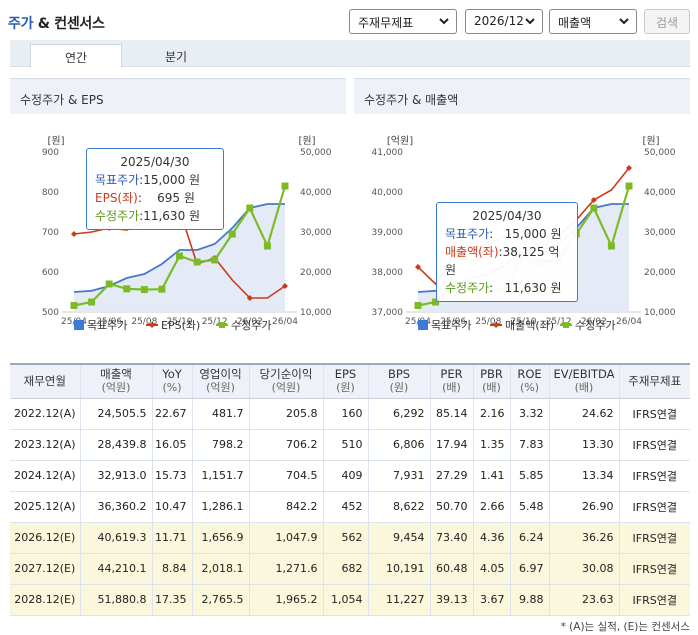 Image resolution: width=698 pixels, height=635 pixels. What do you see at coordinates (398, 569) in the screenshot?
I see `table-cell: 10,191` at bounding box center [398, 569].